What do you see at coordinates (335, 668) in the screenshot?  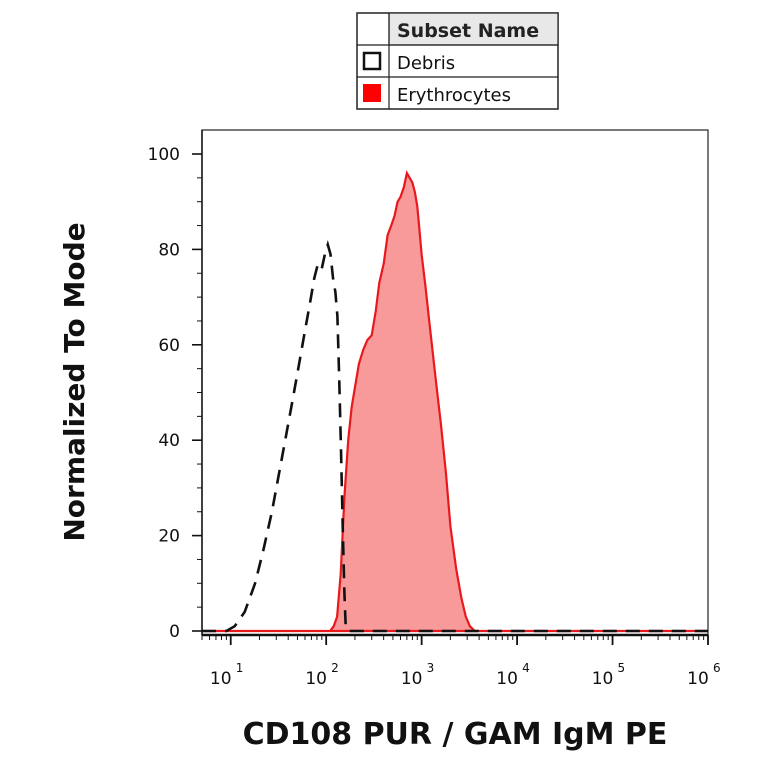 I see `x-tick-exponent: 2` at bounding box center [335, 668].